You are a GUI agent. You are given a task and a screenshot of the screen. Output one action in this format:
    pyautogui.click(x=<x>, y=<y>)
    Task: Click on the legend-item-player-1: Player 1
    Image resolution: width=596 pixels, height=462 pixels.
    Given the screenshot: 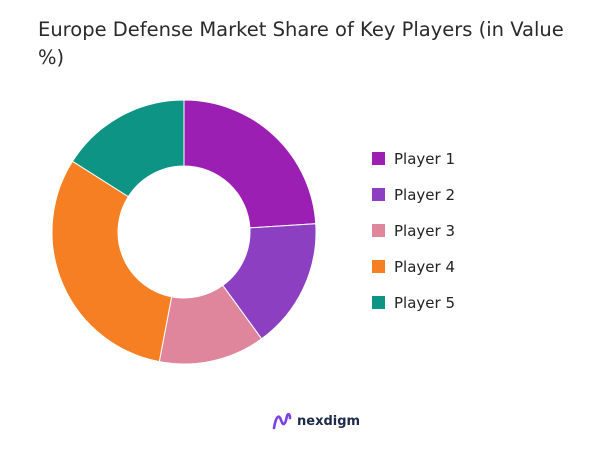 What is the action you would take?
    pyautogui.click(x=413, y=159)
    